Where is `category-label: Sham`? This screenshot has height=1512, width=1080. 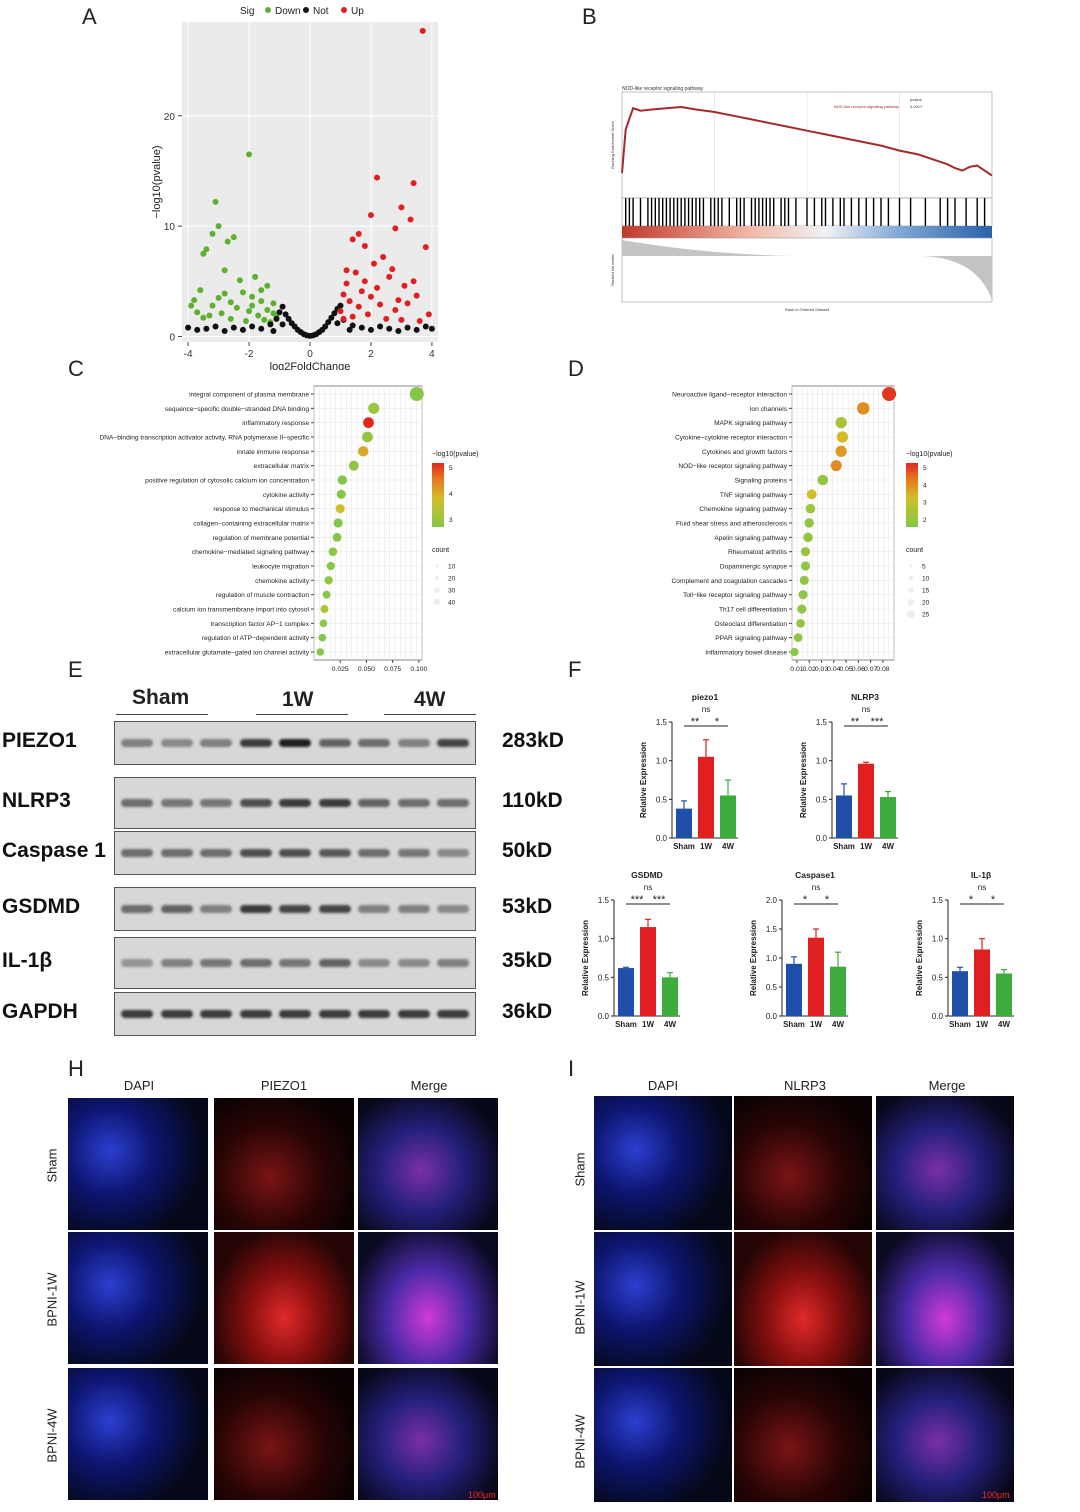
category-label: Sham is located at coordinates (626, 1024).